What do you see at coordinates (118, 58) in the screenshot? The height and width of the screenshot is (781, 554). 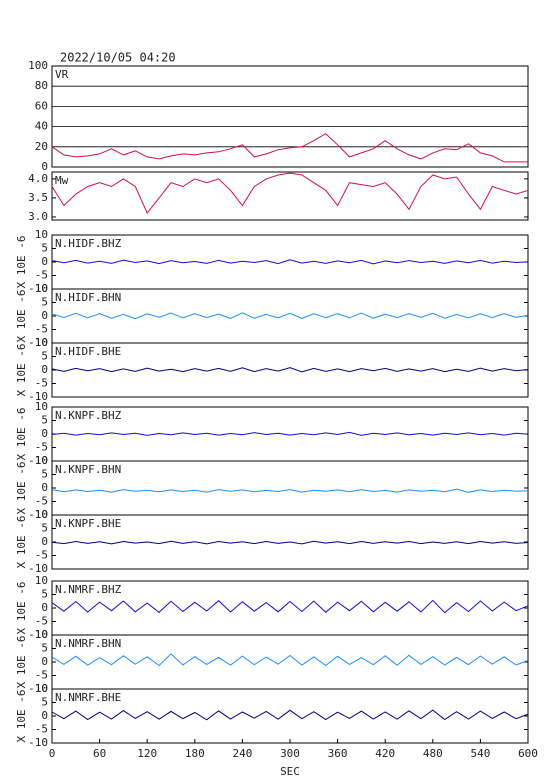 I see `chart-title: 2022/10/05 04:20` at bounding box center [118, 58].